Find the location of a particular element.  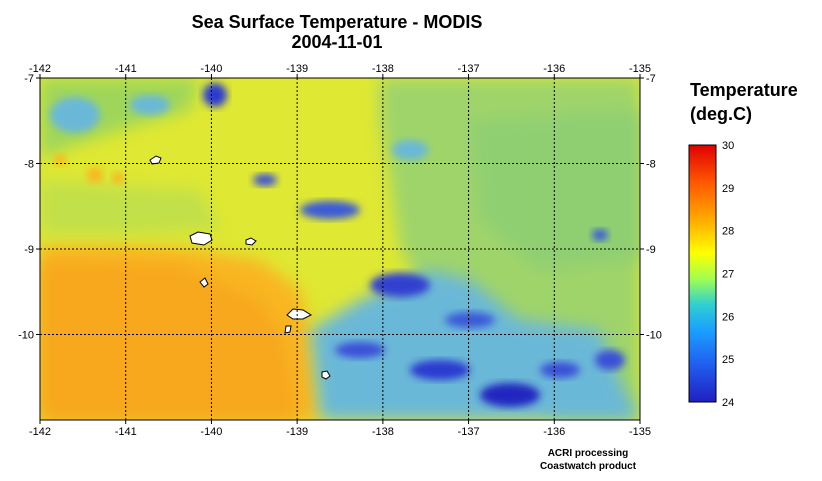

colorbar is located at coordinates (702, 273).